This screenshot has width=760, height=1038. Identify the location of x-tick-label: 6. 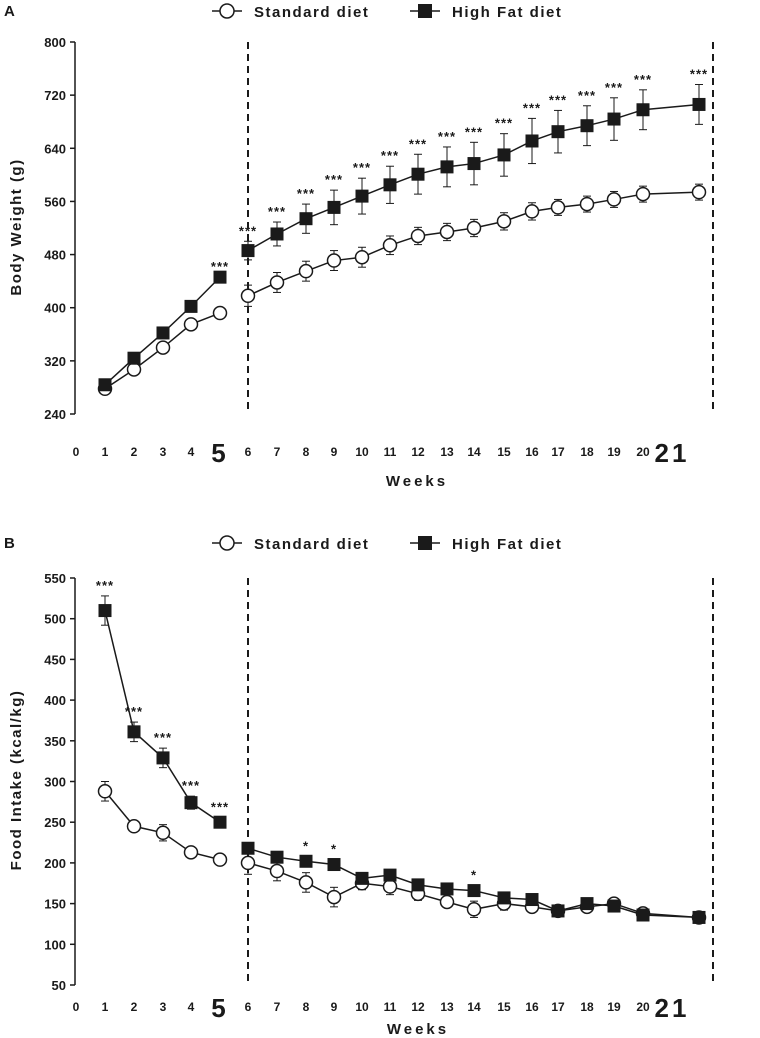
(248, 1007).